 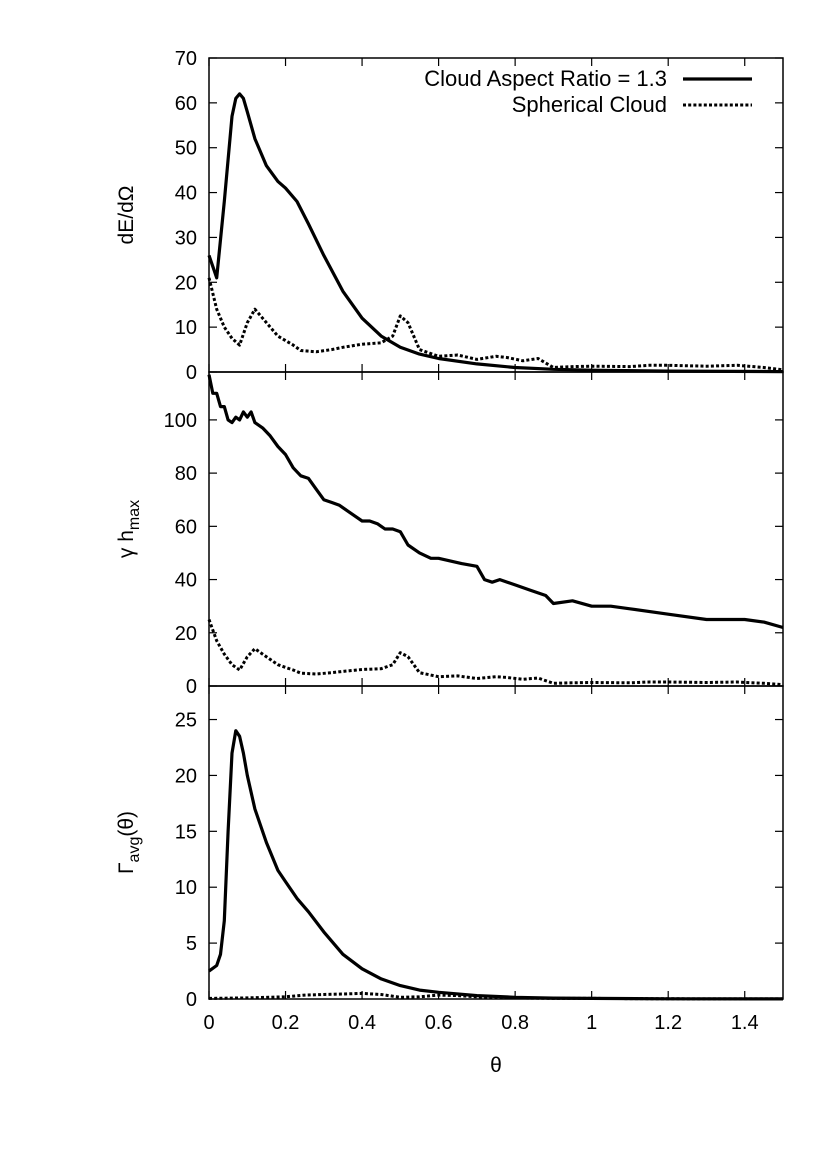 I want to click on legend-label-aspect-ratio: Cloud Aspect Ratio = 1.3, so click(x=545, y=78).